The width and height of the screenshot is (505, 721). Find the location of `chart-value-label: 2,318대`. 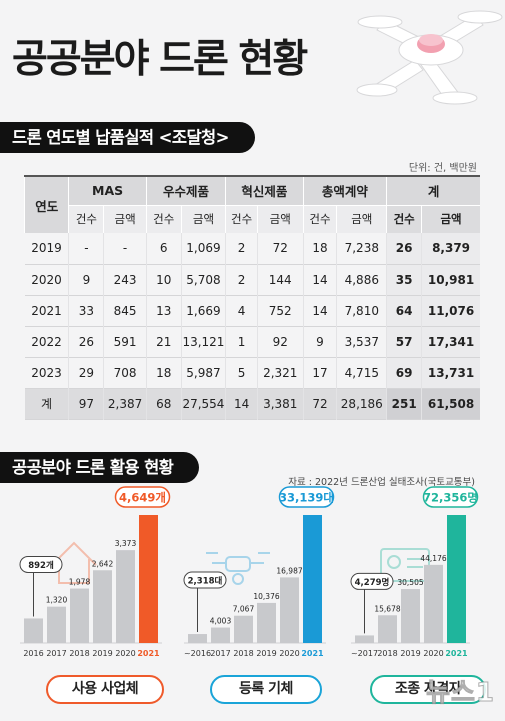

chart-value-label: 2,318대 is located at coordinates (205, 581).